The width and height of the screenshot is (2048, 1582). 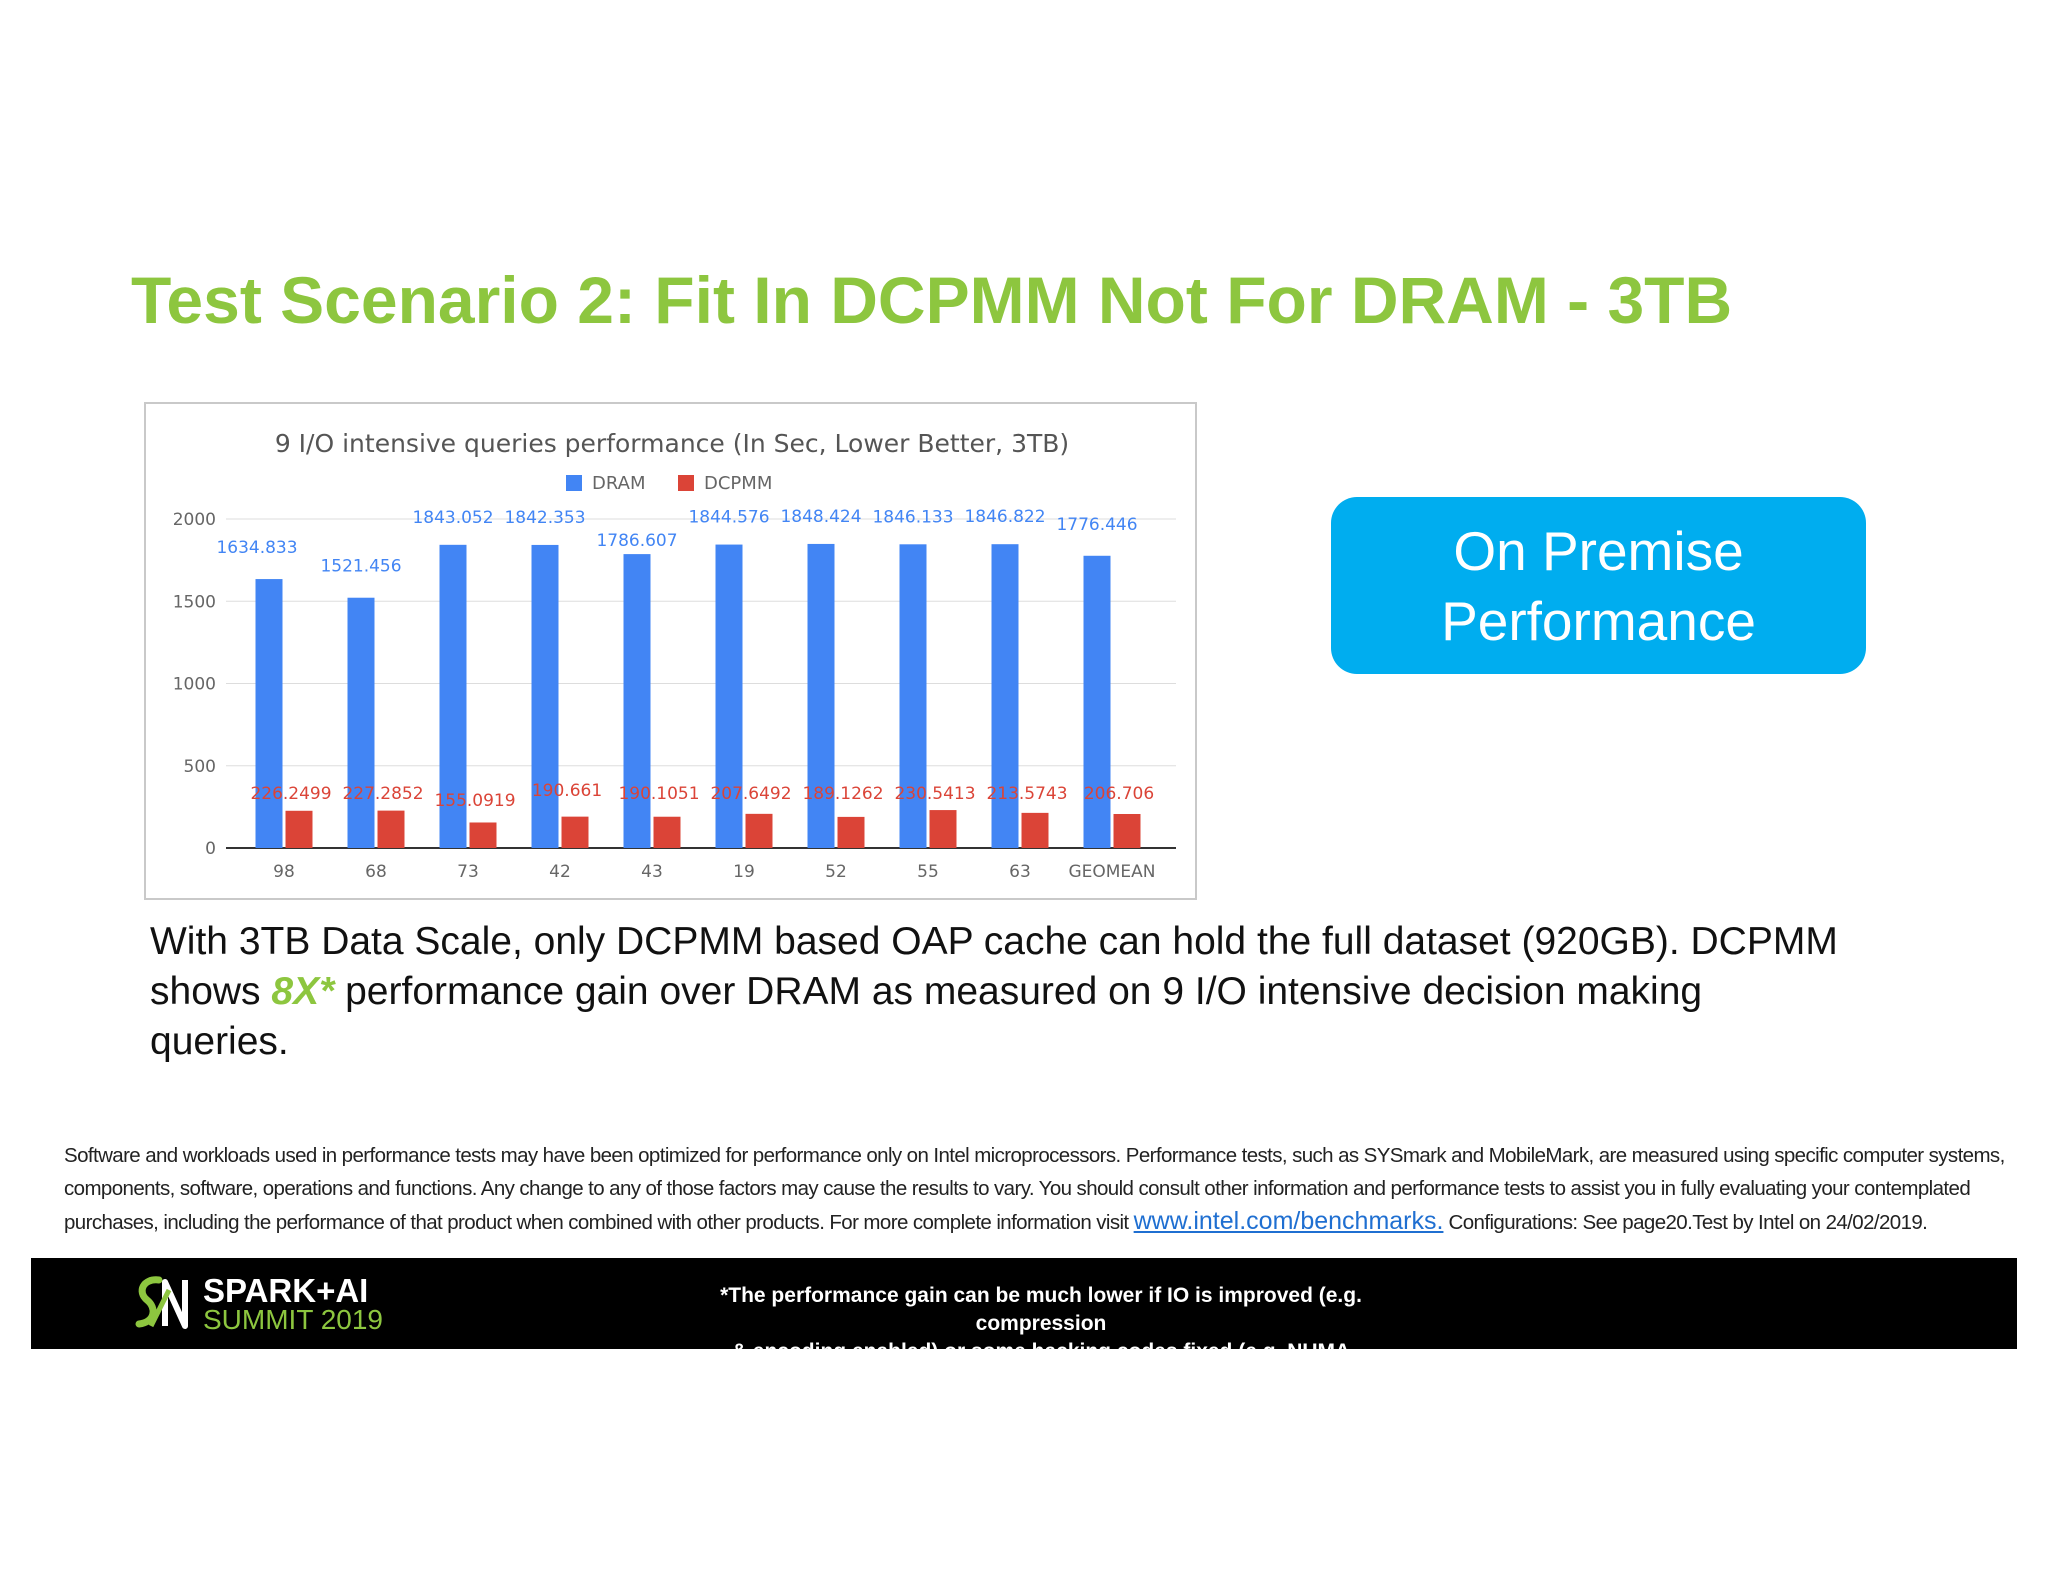 What do you see at coordinates (194, 520) in the screenshot?
I see `y-tick-label: 2000` at bounding box center [194, 520].